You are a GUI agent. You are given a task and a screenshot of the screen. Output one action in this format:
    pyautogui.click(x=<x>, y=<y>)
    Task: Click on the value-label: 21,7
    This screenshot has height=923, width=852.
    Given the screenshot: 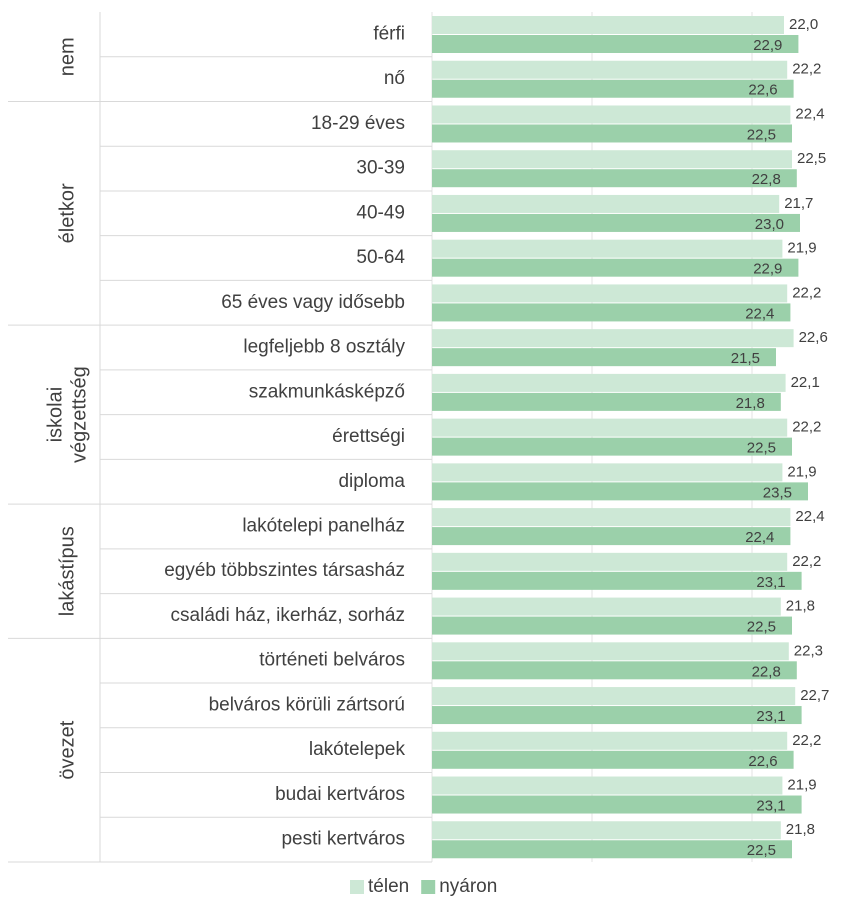 What is the action you would take?
    pyautogui.click(x=798, y=203)
    